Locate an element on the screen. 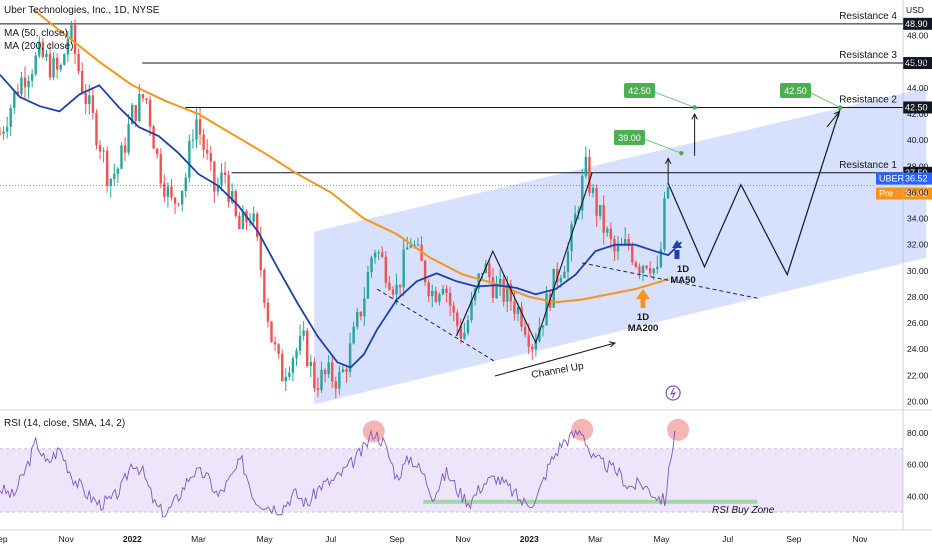  ma200-legend: MA (200, close) is located at coordinates (38, 46).